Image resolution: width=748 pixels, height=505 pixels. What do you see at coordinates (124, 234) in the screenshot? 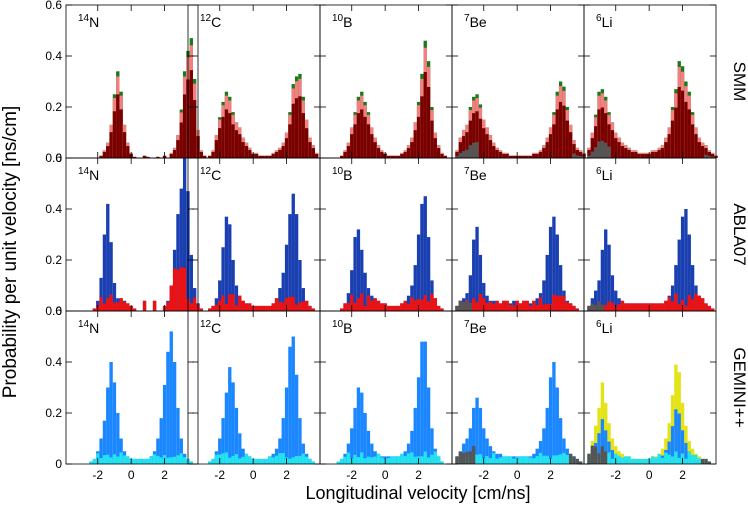
I see `panel: 0 0.2 0.4 0.6 14N` at bounding box center [124, 234].